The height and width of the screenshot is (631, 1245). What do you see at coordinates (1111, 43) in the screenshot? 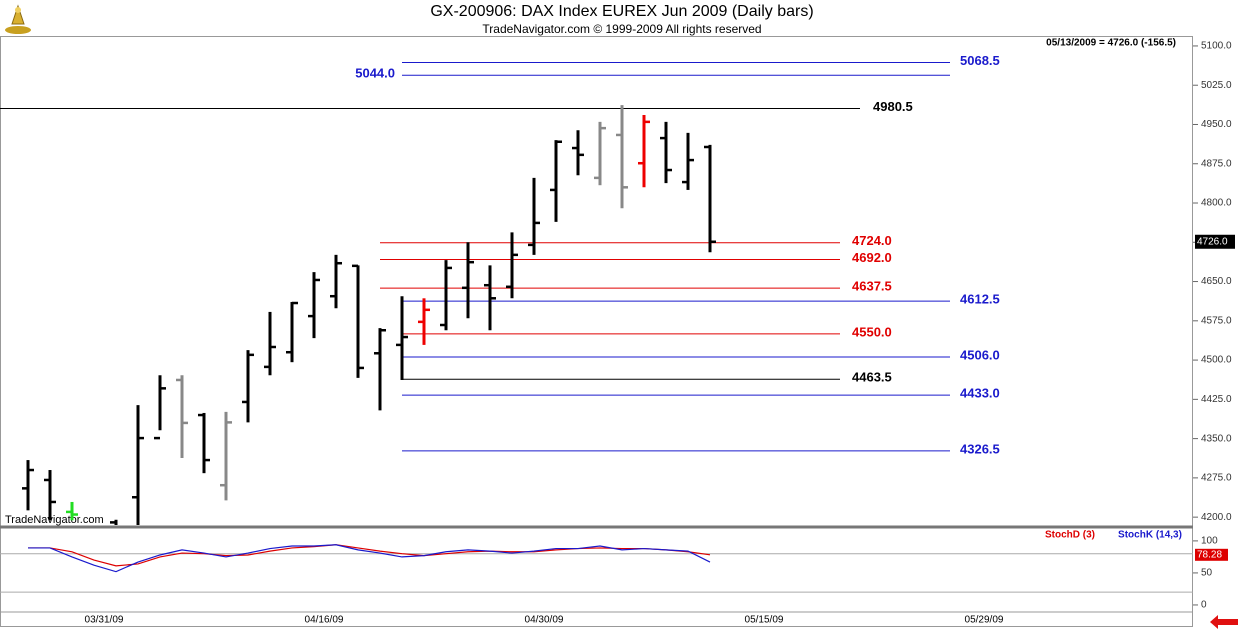
I see `info-text: 05/13/2009 = 4726.0 (-156.5)` at bounding box center [1111, 43].